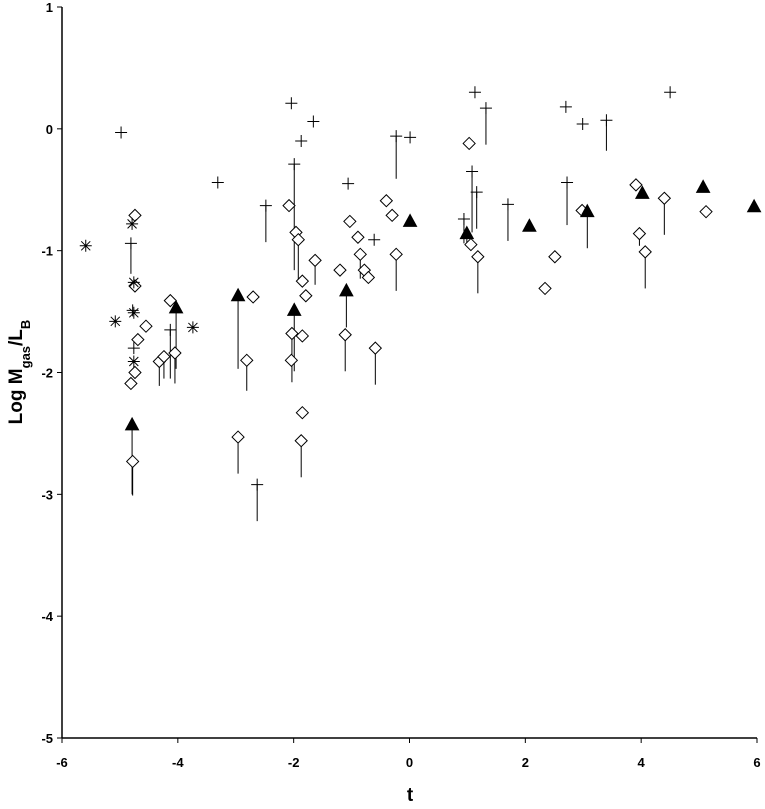 This screenshot has height=809, width=765. What do you see at coordinates (525, 762) in the screenshot?
I see `x-tick-label: 2` at bounding box center [525, 762].